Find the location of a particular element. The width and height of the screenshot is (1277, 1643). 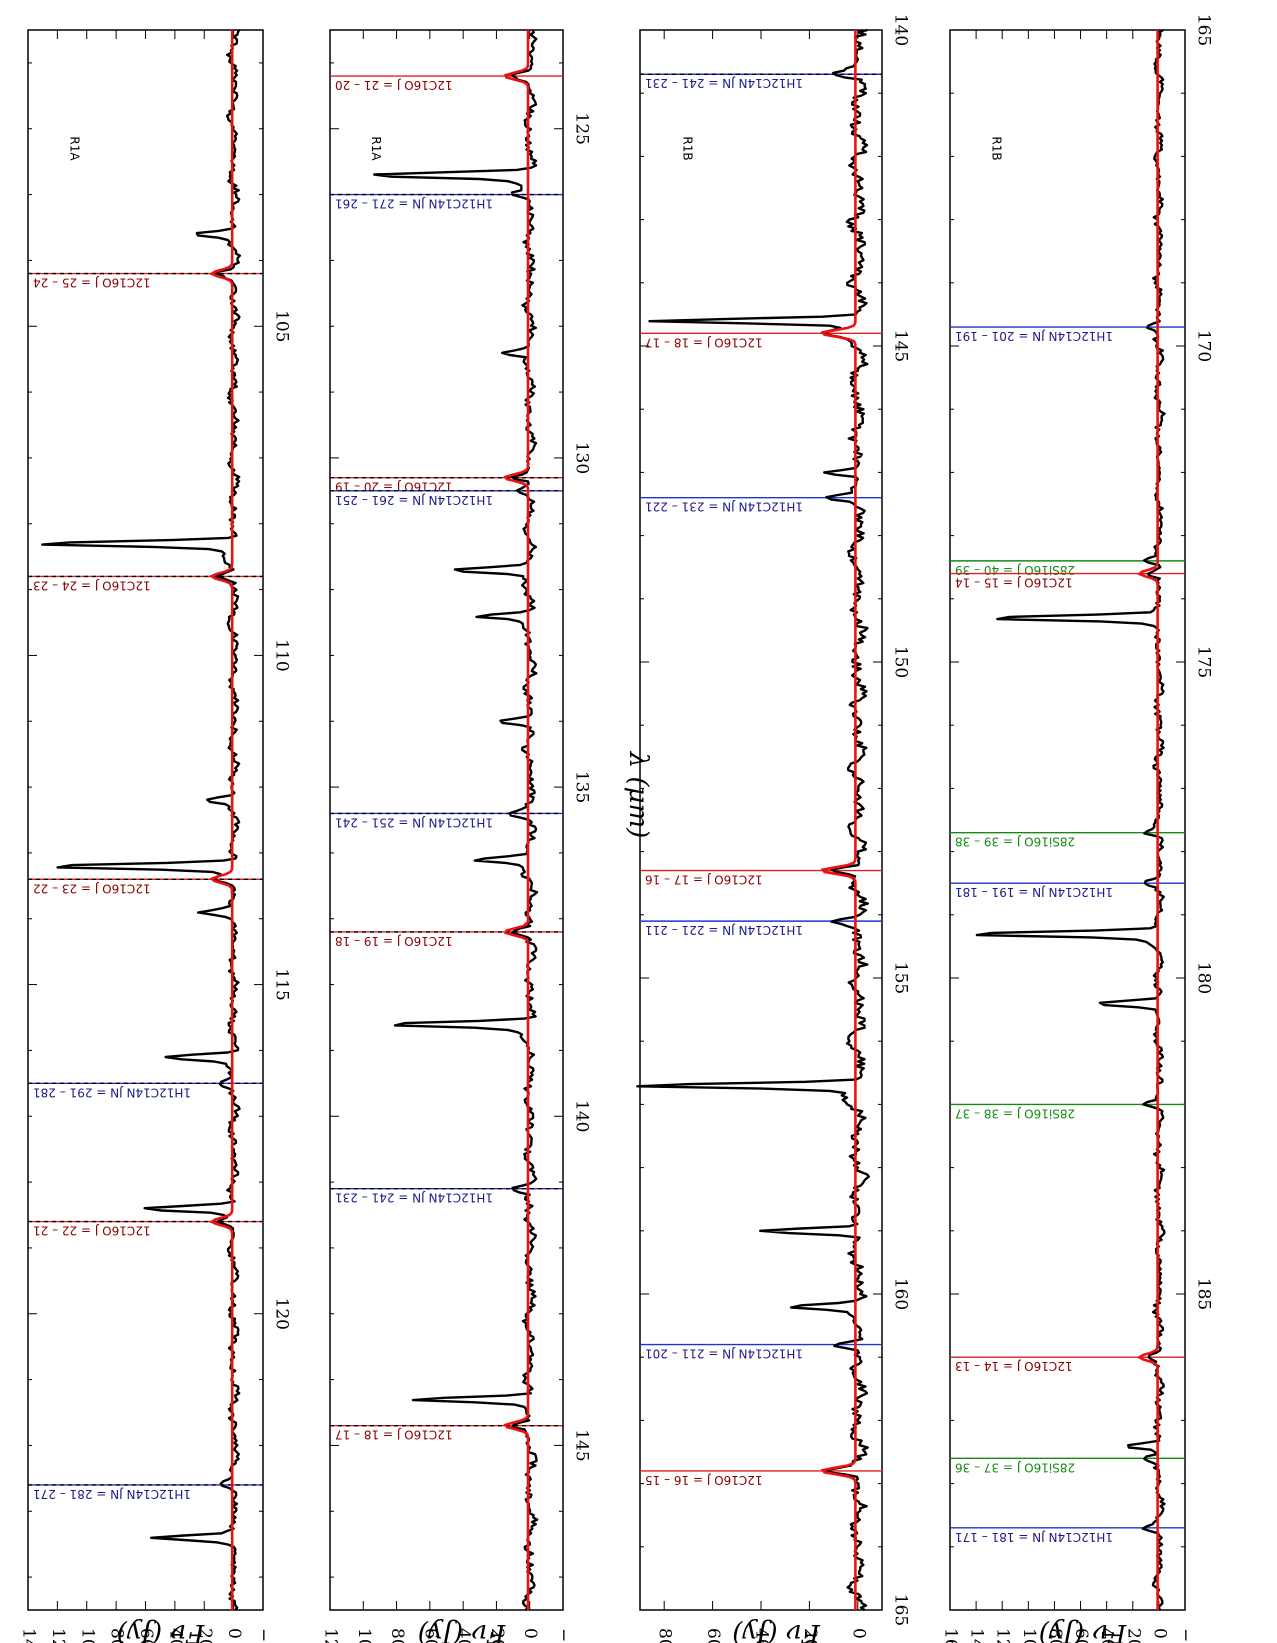

line-label: 1H12C14N JN = 271 – 261 is located at coordinates (414, 204).